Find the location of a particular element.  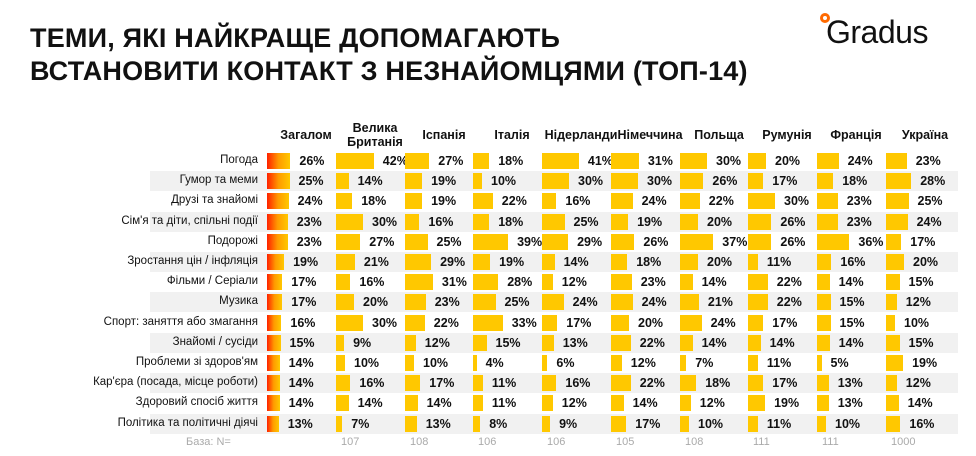

data-label: 23% is located at coordinates (859, 201).